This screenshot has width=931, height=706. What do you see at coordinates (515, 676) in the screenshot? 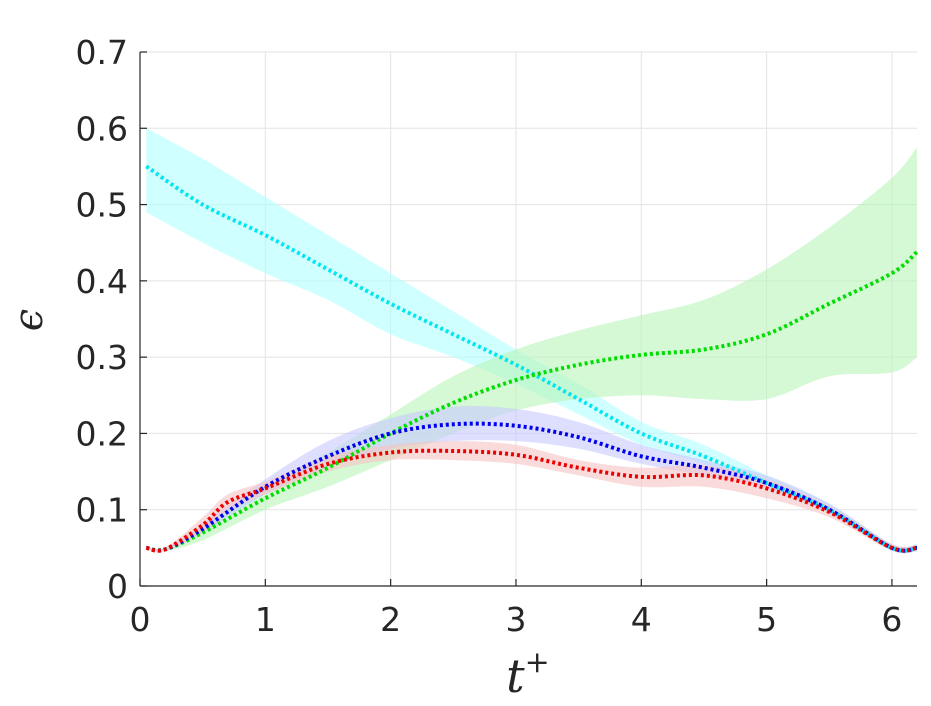
I see `x-axis-label-base: t` at bounding box center [515, 676].